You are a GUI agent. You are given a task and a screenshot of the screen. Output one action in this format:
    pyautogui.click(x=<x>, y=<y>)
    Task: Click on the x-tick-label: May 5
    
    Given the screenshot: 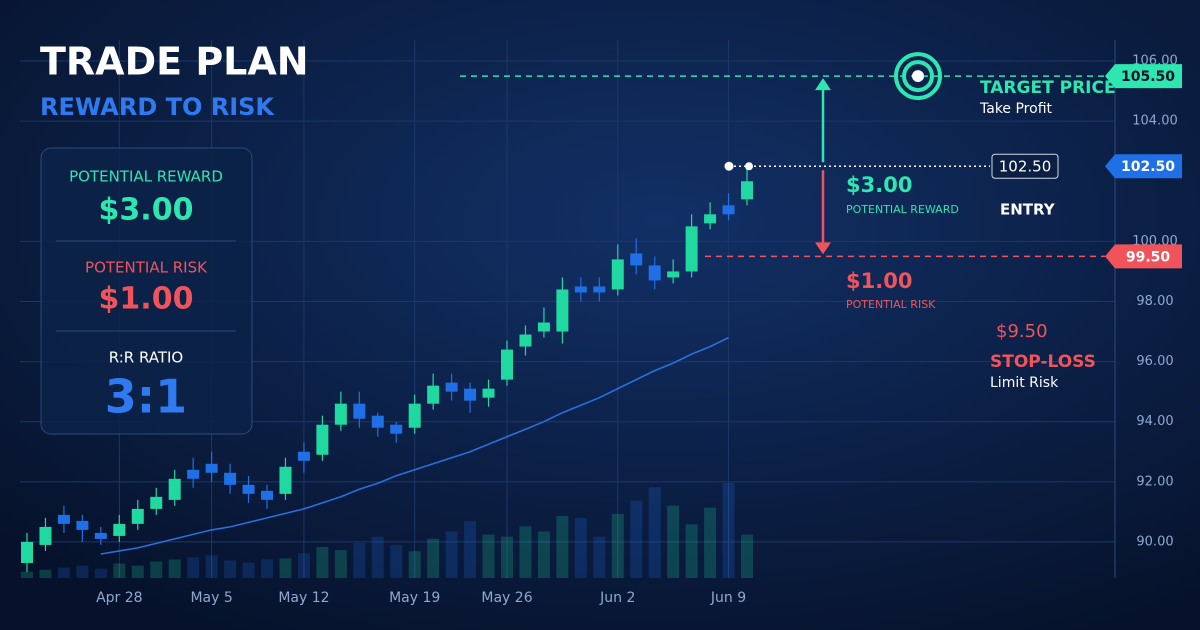 What is the action you would take?
    pyautogui.click(x=211, y=598)
    